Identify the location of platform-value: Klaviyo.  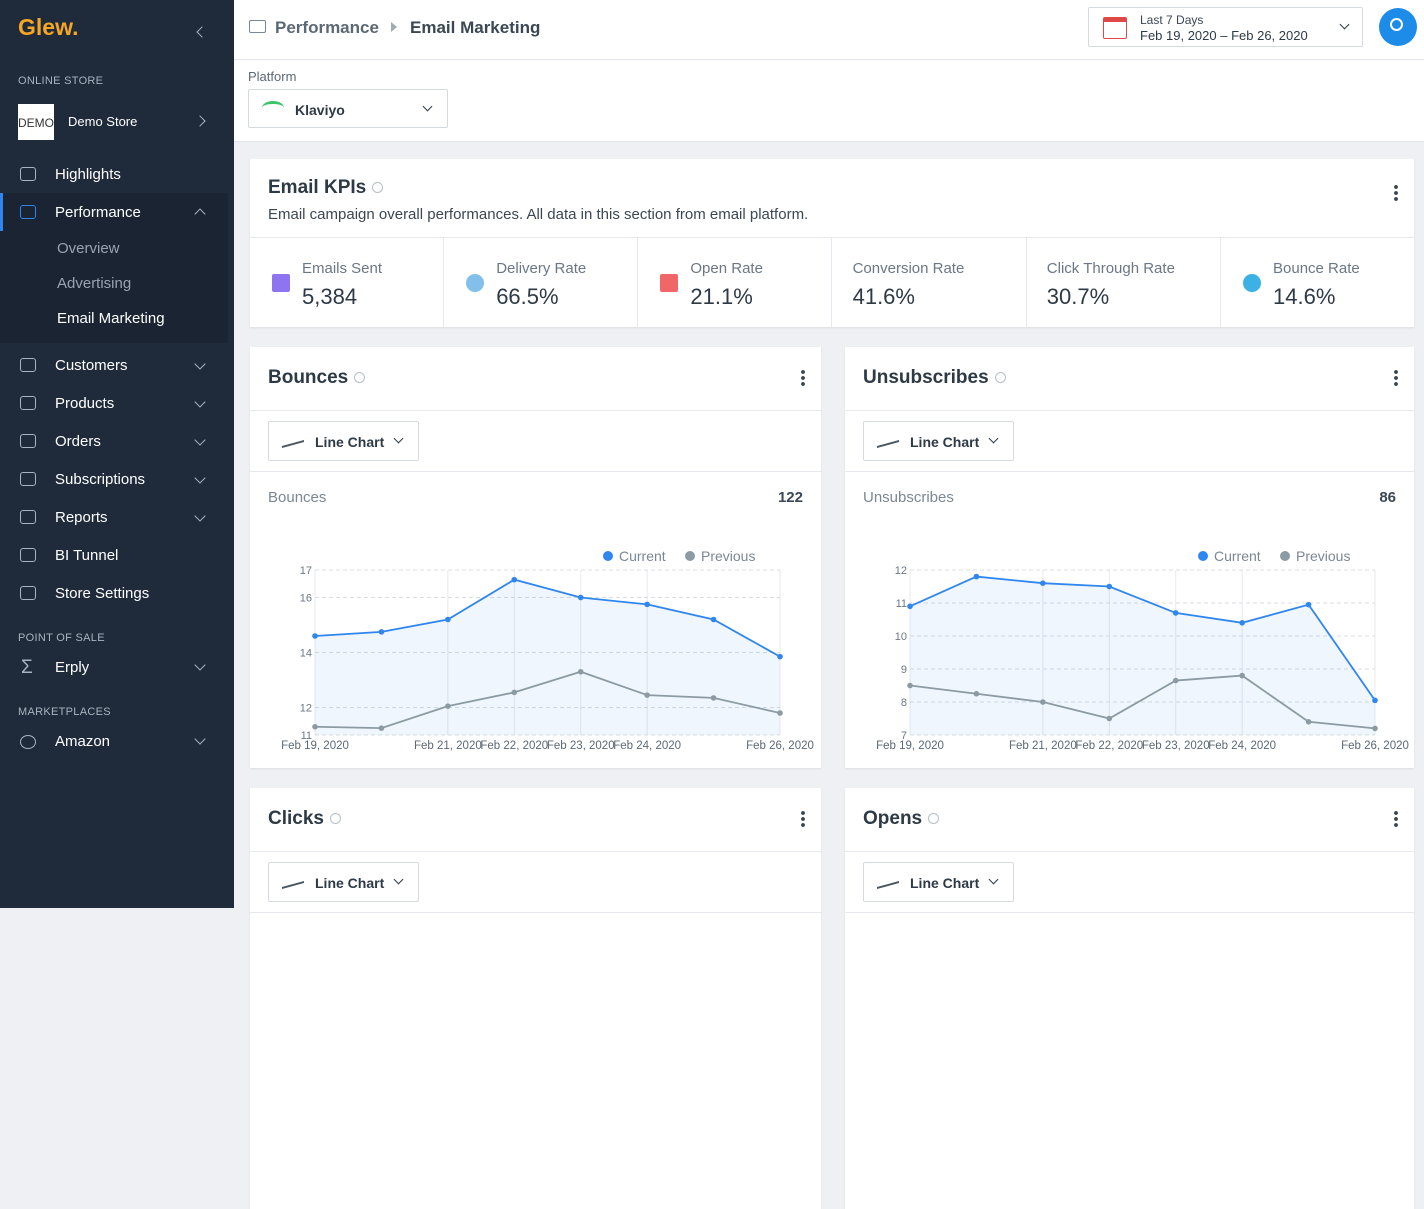
(320, 110).